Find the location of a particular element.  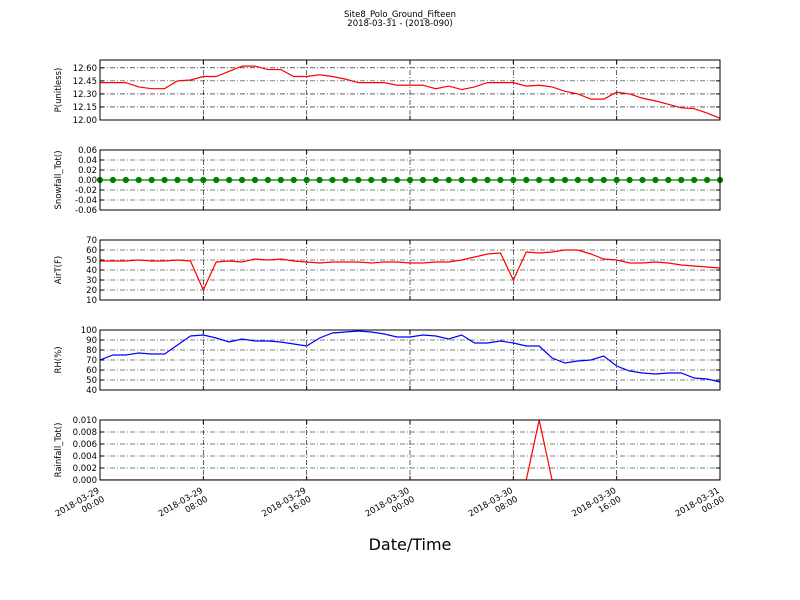

y-axis-label: Rainfall_Tot() is located at coordinates (59, 450).